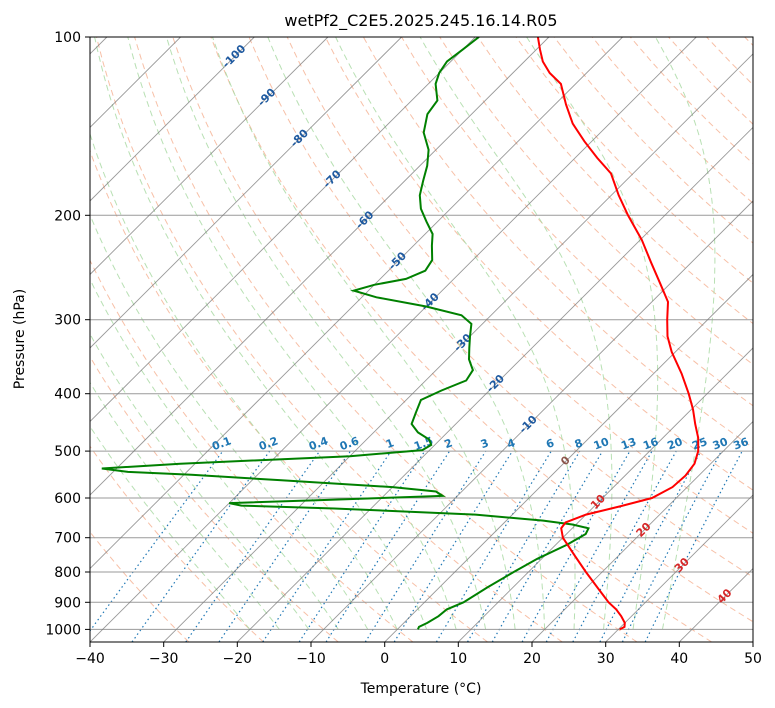 The height and width of the screenshot is (708, 775). What do you see at coordinates (63, 630) in the screenshot?
I see `y-tick-label: 1000` at bounding box center [63, 630].